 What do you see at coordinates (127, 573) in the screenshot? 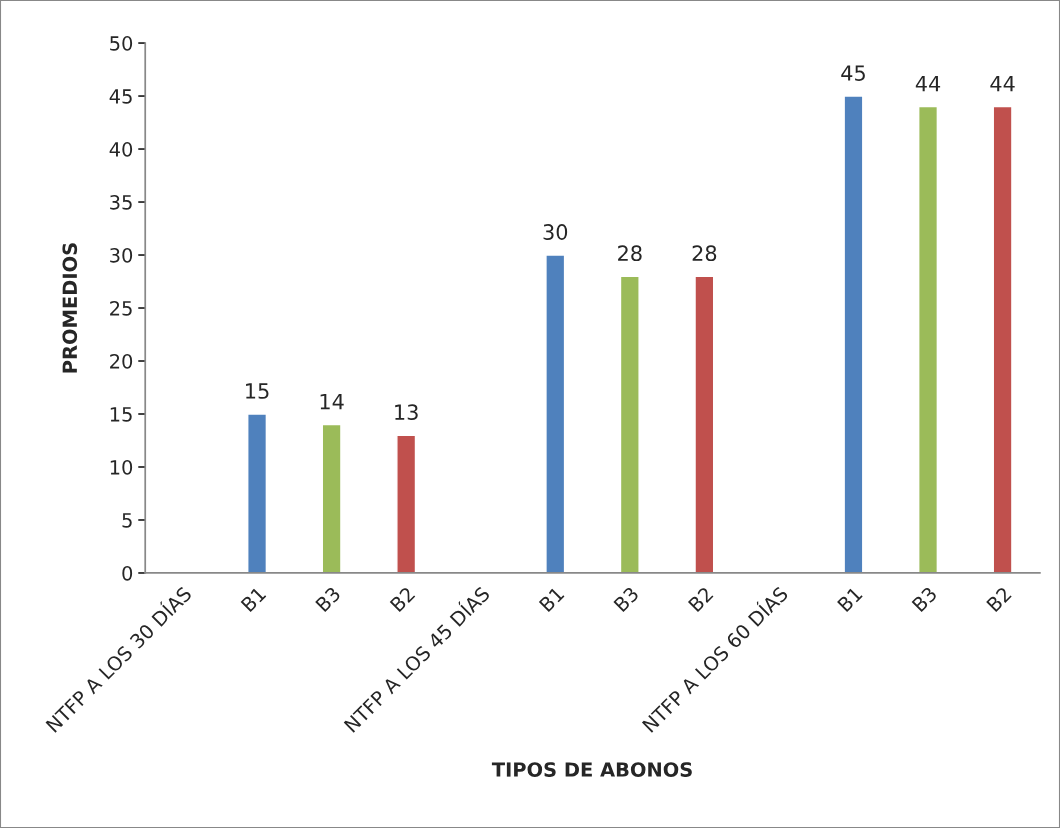
I see `y-tick-label: 0` at bounding box center [127, 573].